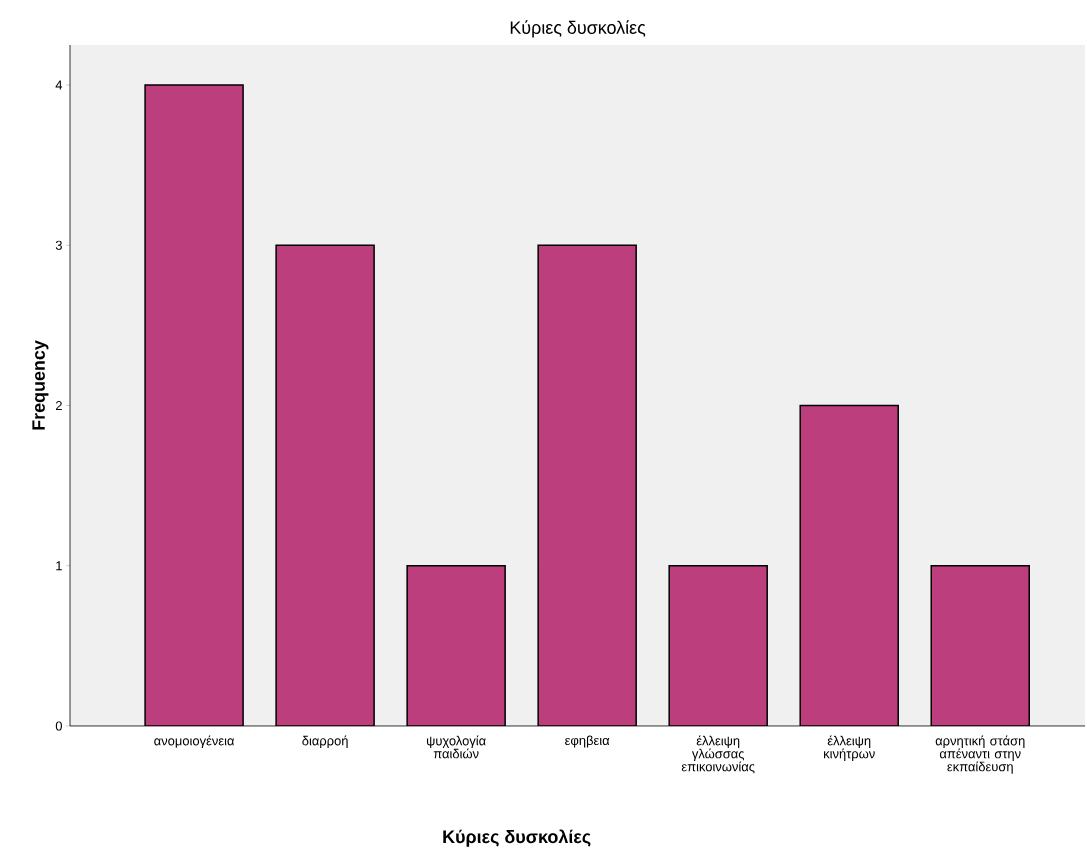 This screenshot has width=1087, height=864. What do you see at coordinates (587, 741) in the screenshot?
I see `x-tick-label: εφηβεια` at bounding box center [587, 741].